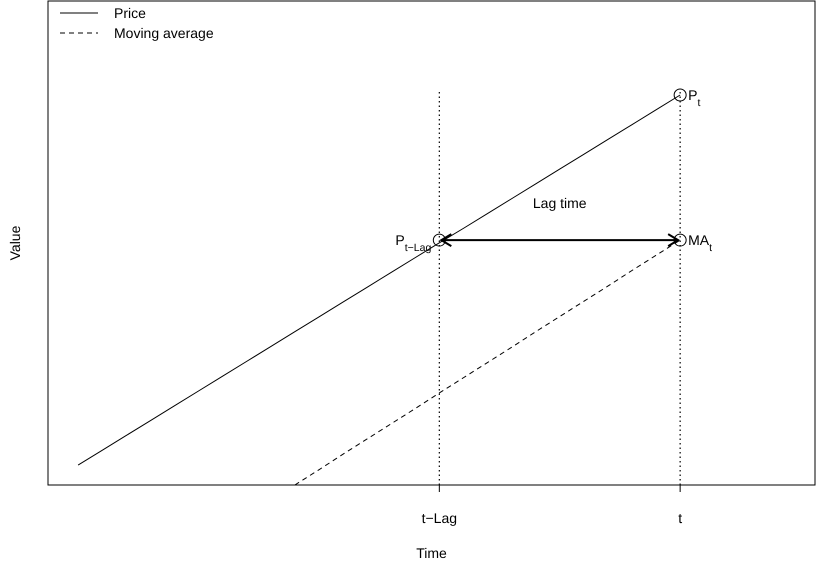  What do you see at coordinates (440, 518) in the screenshot?
I see `x-tick-label: t−Lag` at bounding box center [440, 518].